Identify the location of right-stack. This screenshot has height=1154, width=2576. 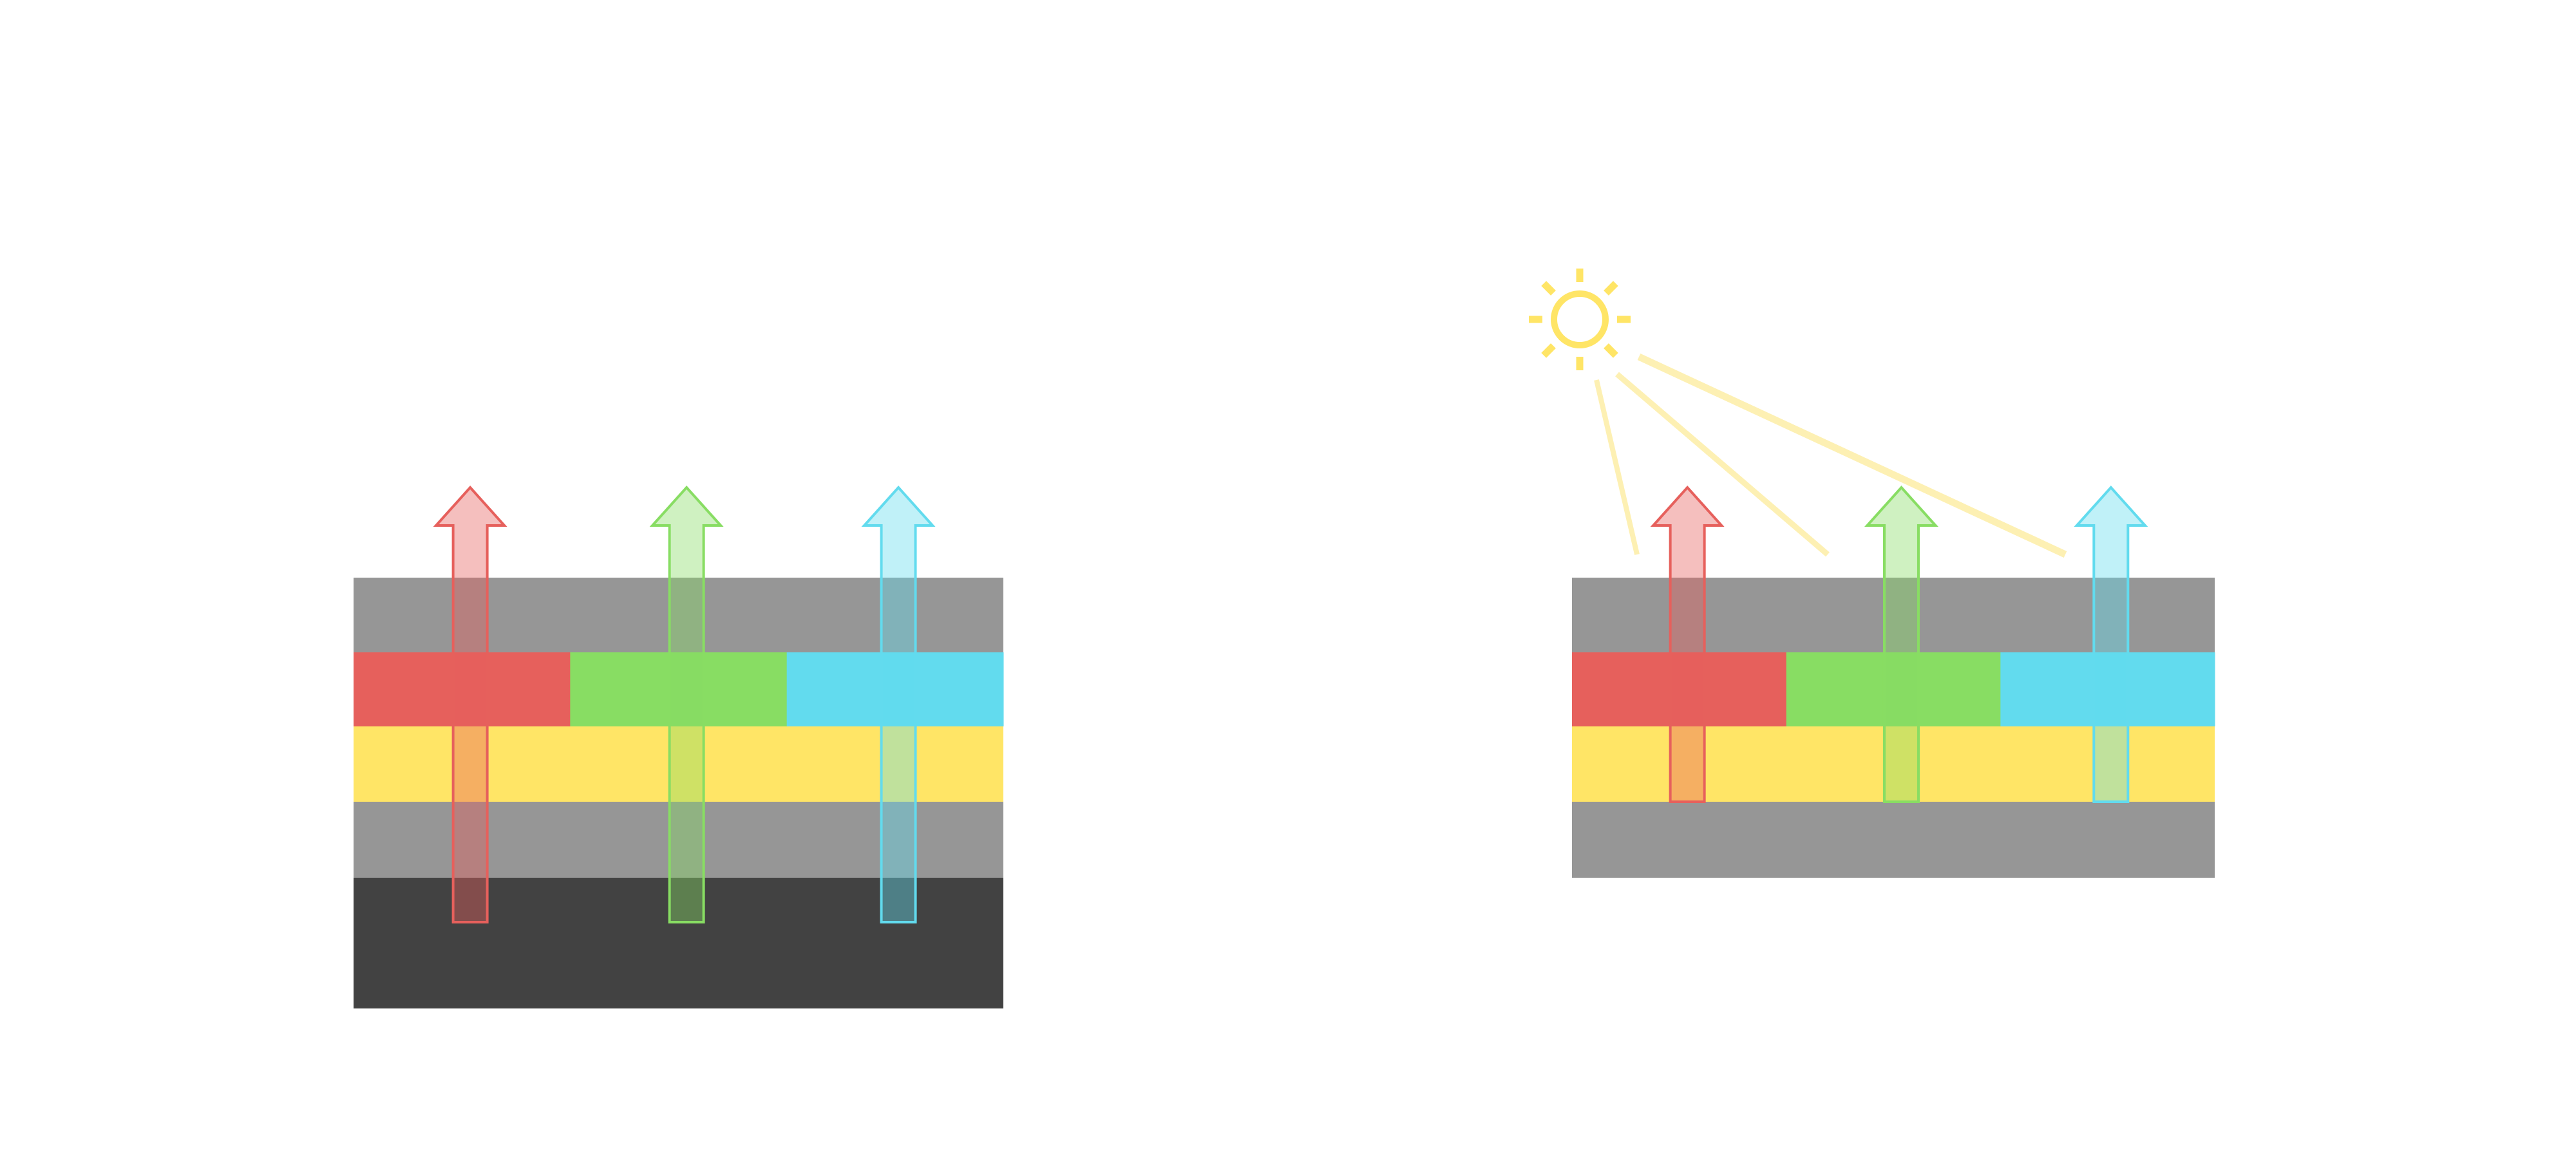
(1894, 682).